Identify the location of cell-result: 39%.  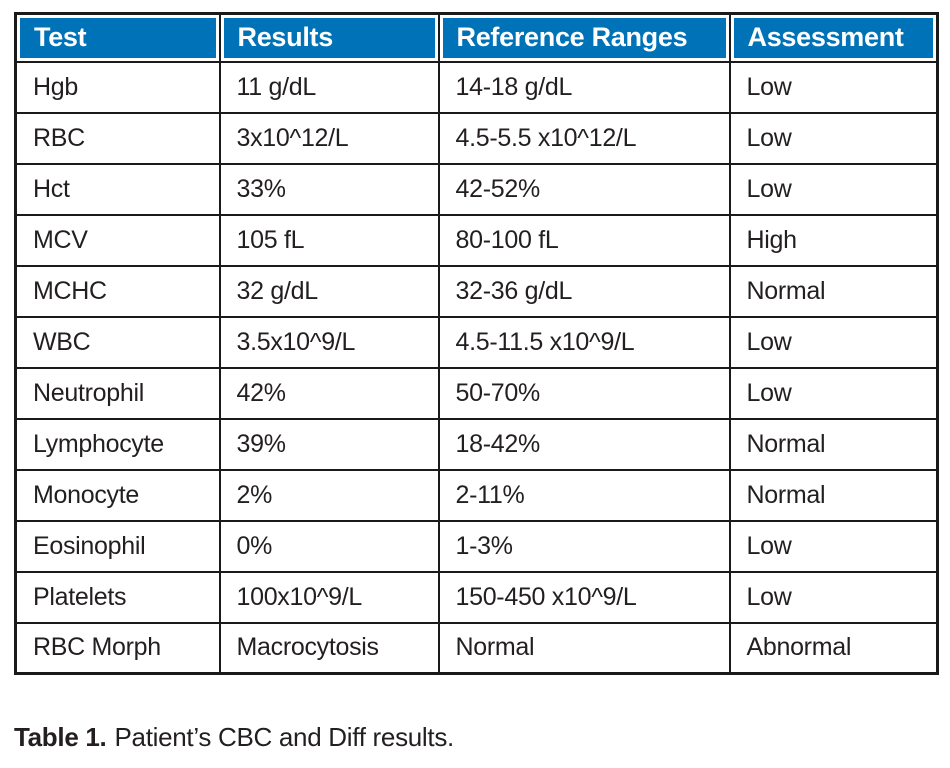
(329, 444).